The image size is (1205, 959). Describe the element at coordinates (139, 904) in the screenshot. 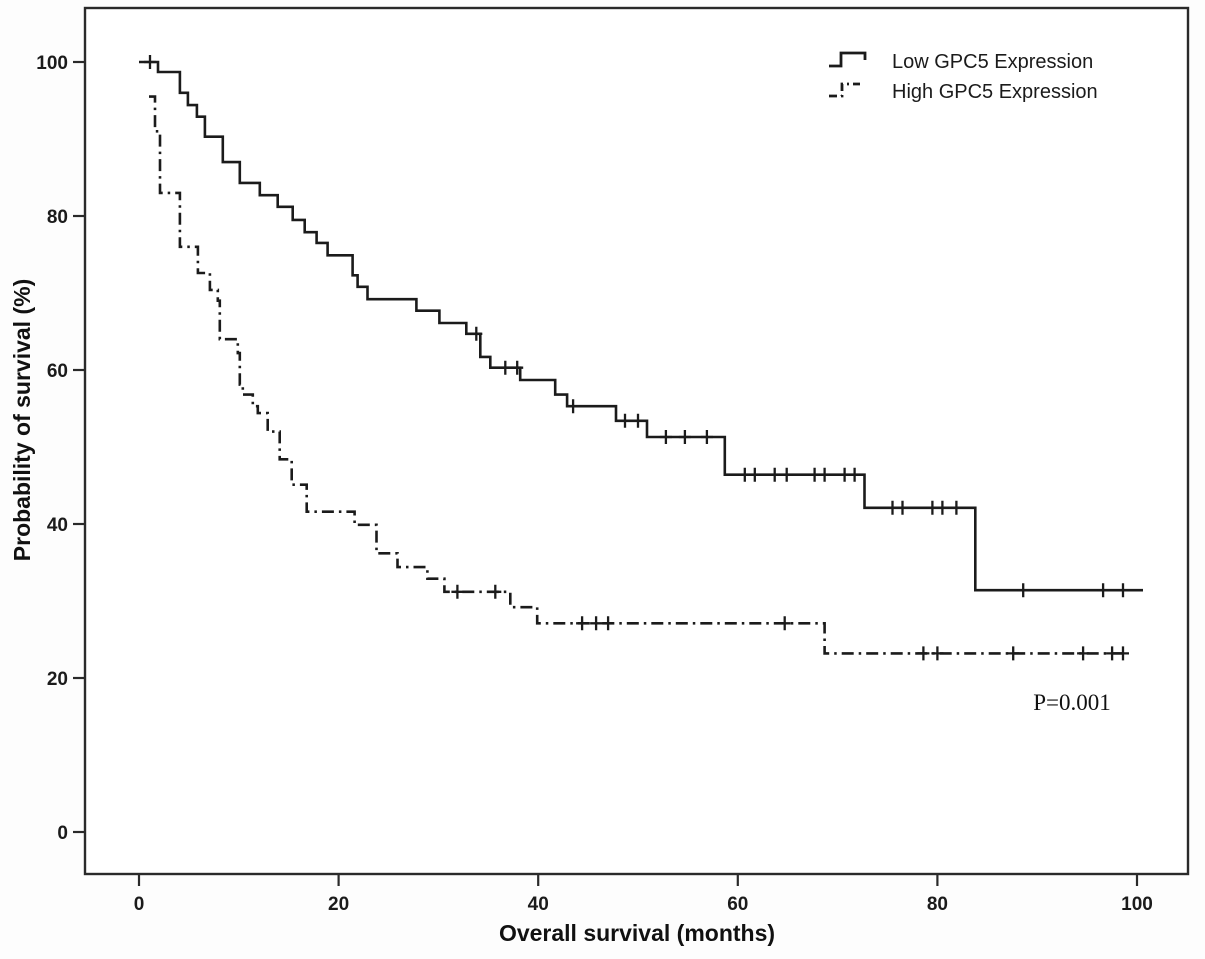

I see `x-tick-label: 0` at that location.